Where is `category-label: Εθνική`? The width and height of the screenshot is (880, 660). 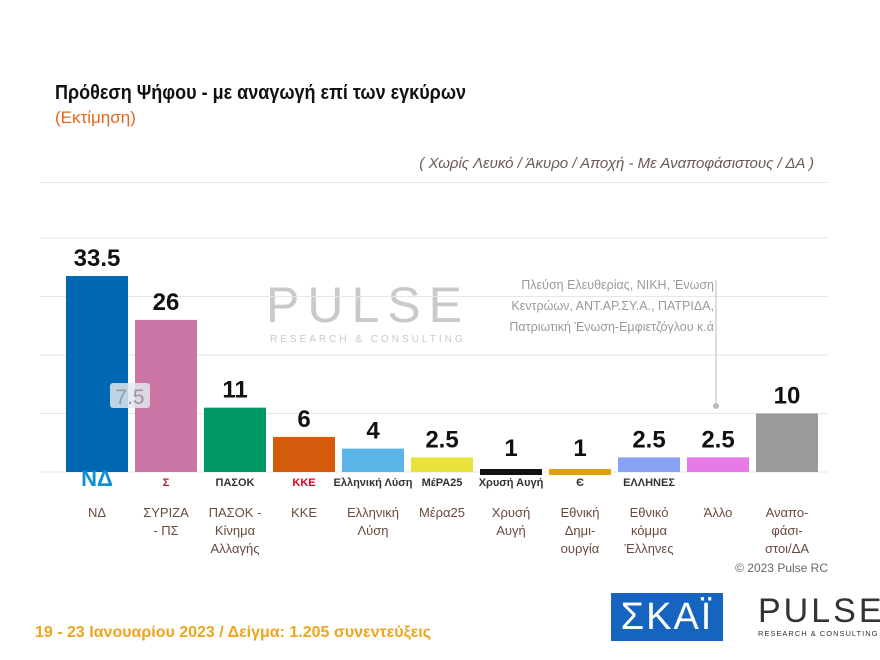
category-label: Εθνική is located at coordinates (579, 512).